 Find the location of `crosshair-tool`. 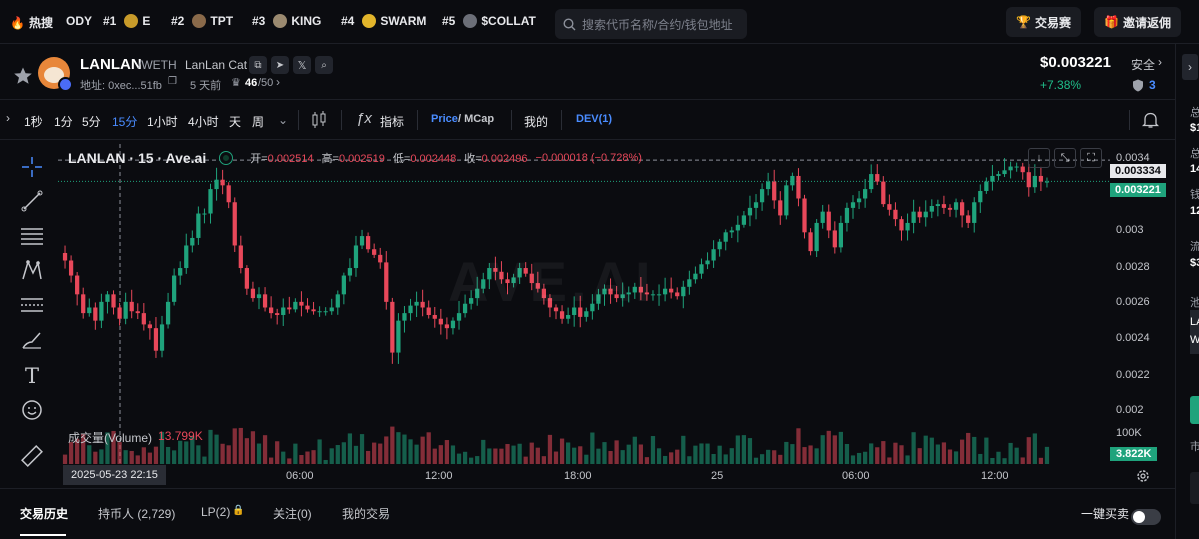

crosshair-tool is located at coordinates (32, 167).